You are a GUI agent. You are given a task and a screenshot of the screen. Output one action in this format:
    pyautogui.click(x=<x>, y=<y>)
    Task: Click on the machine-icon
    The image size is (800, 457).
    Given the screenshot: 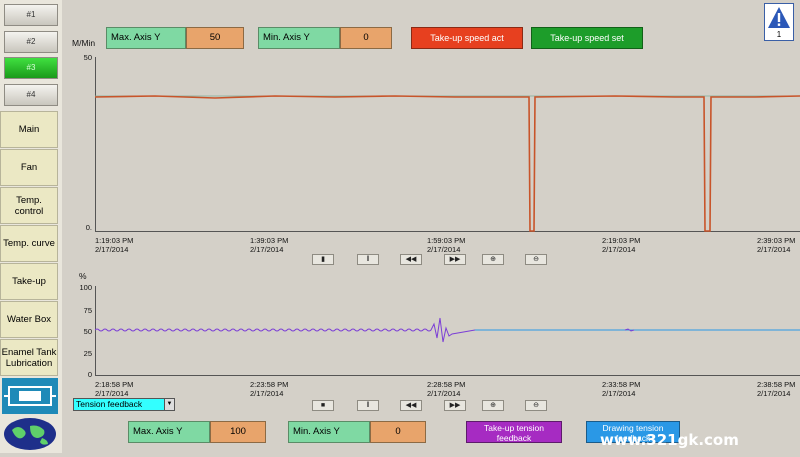 What is the action you would take?
    pyautogui.click(x=30, y=396)
    